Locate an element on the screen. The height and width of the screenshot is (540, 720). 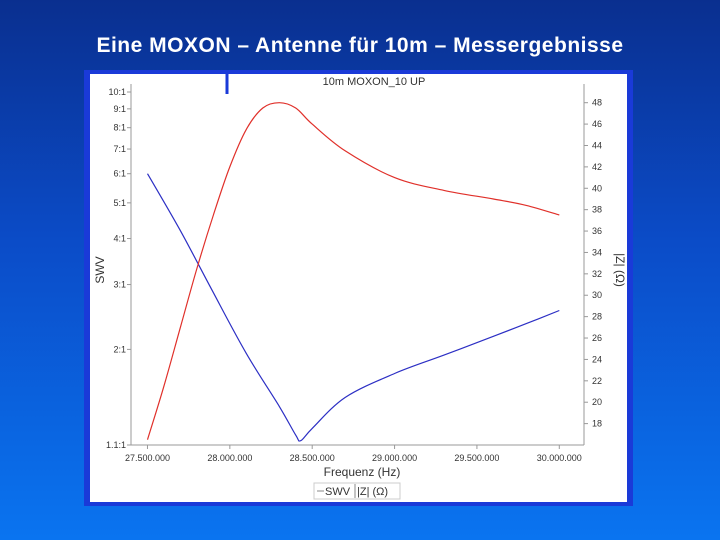
y-tick-label: 8:1 is located at coordinates (119, 128).